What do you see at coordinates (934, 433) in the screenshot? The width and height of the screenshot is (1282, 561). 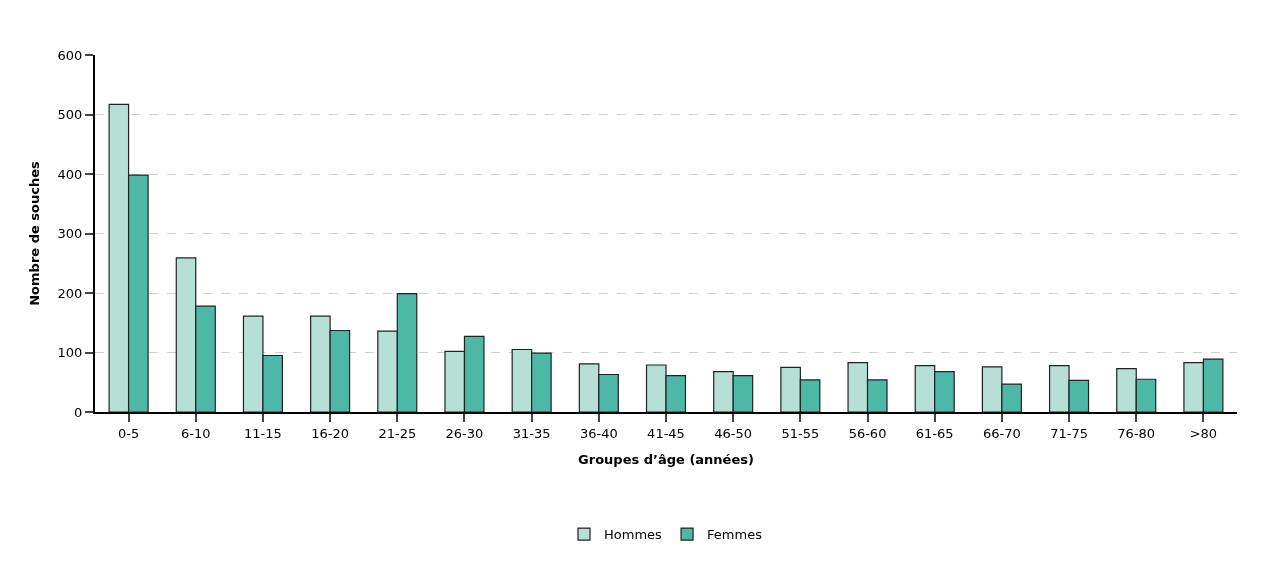 I see `x-tick-label: 61-65` at bounding box center [934, 433].